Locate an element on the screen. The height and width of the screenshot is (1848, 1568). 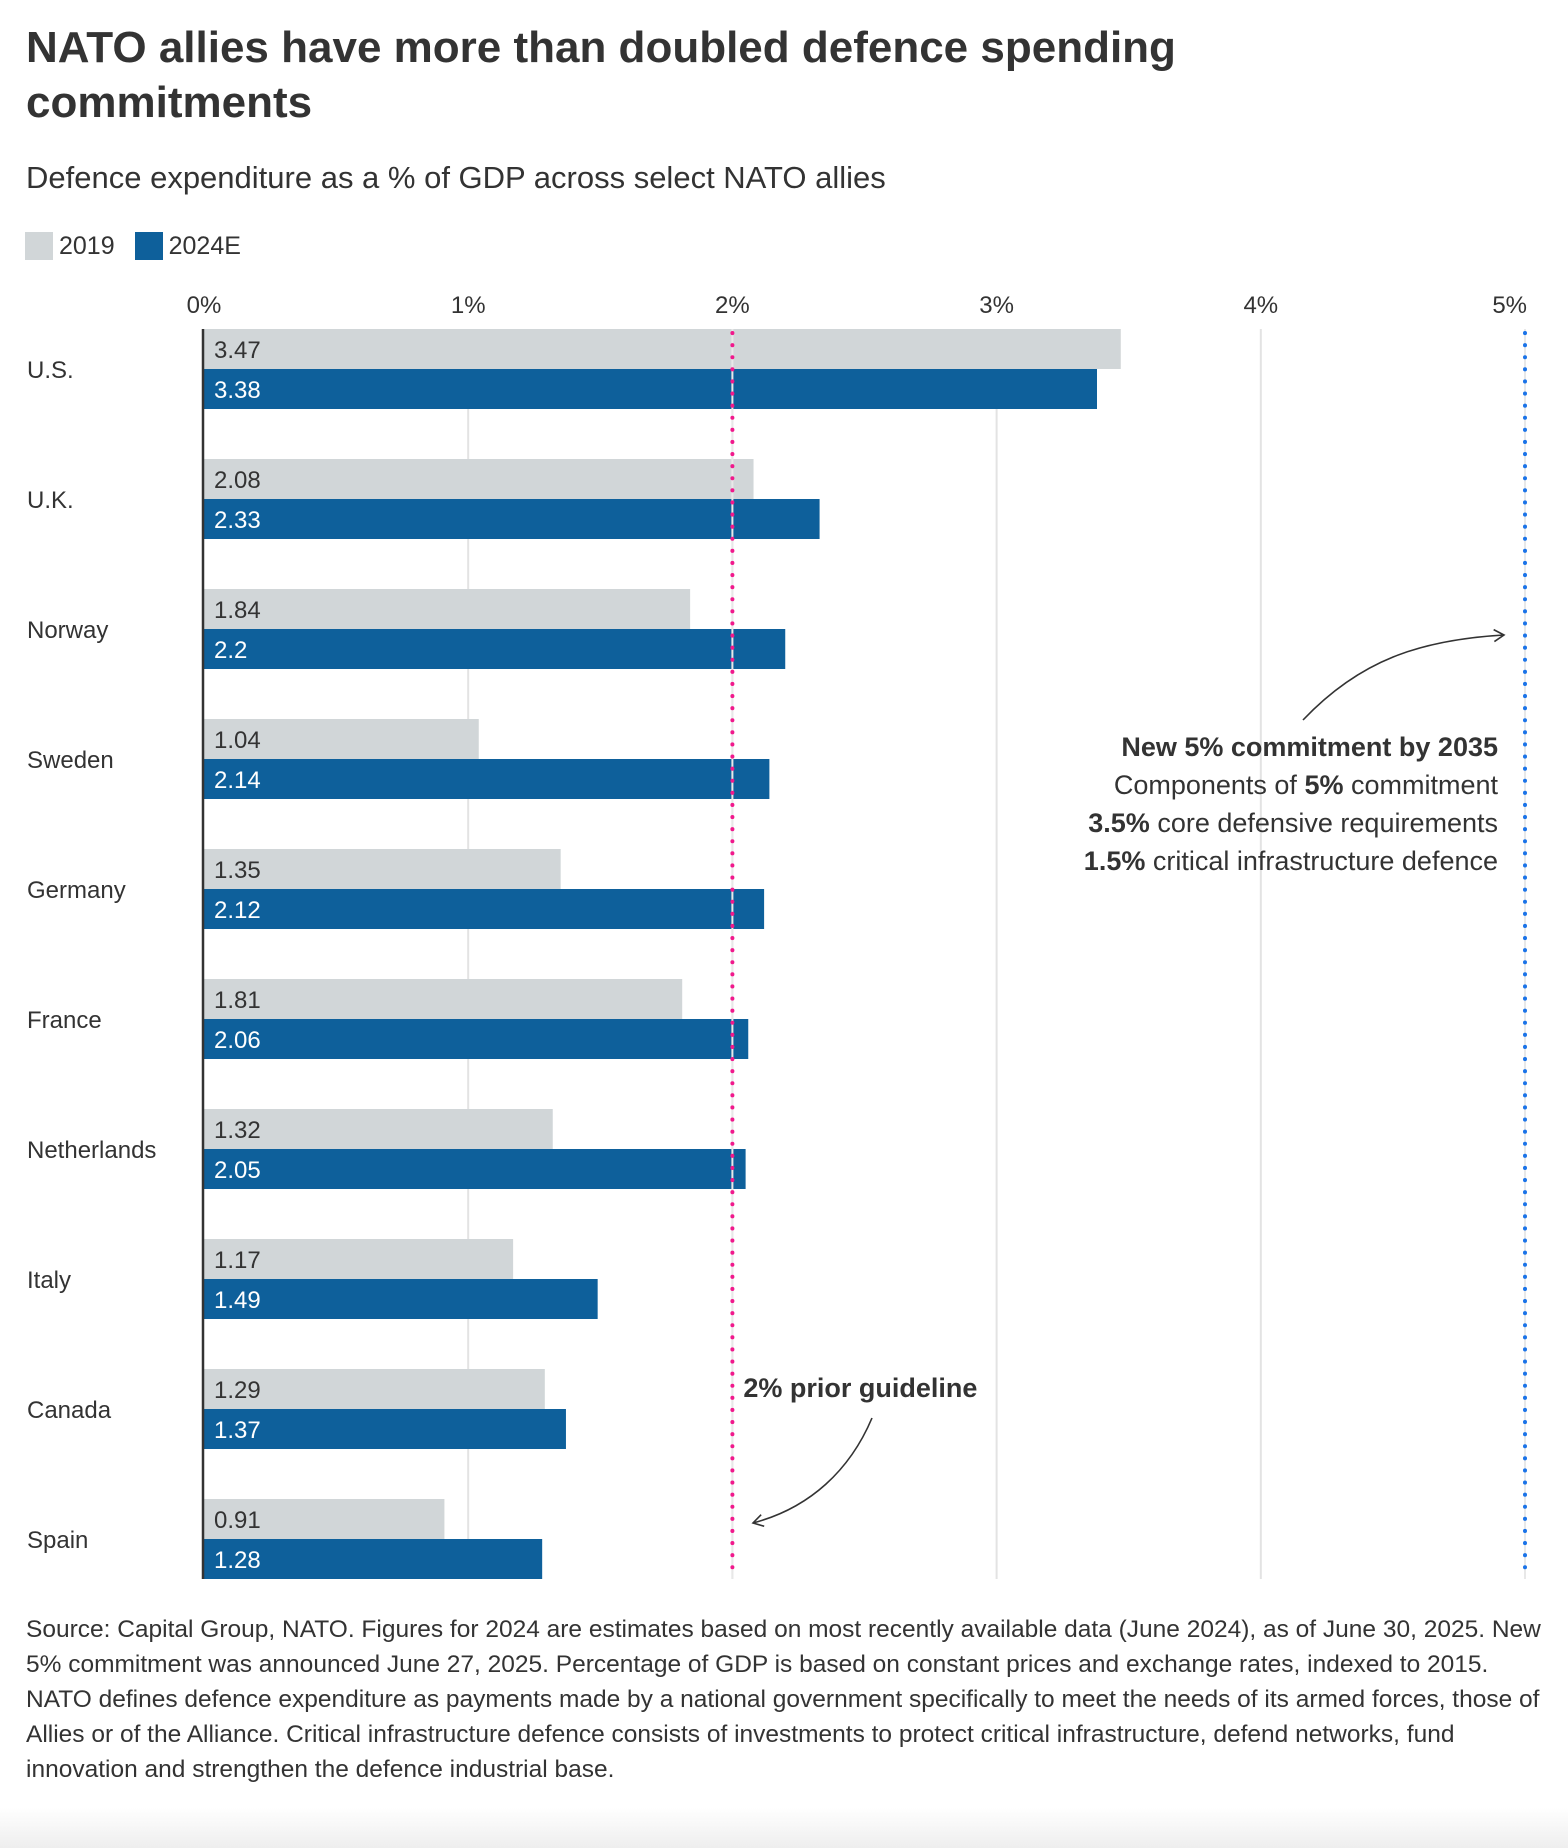
new-commitment-arrow is located at coordinates (1404, 674).